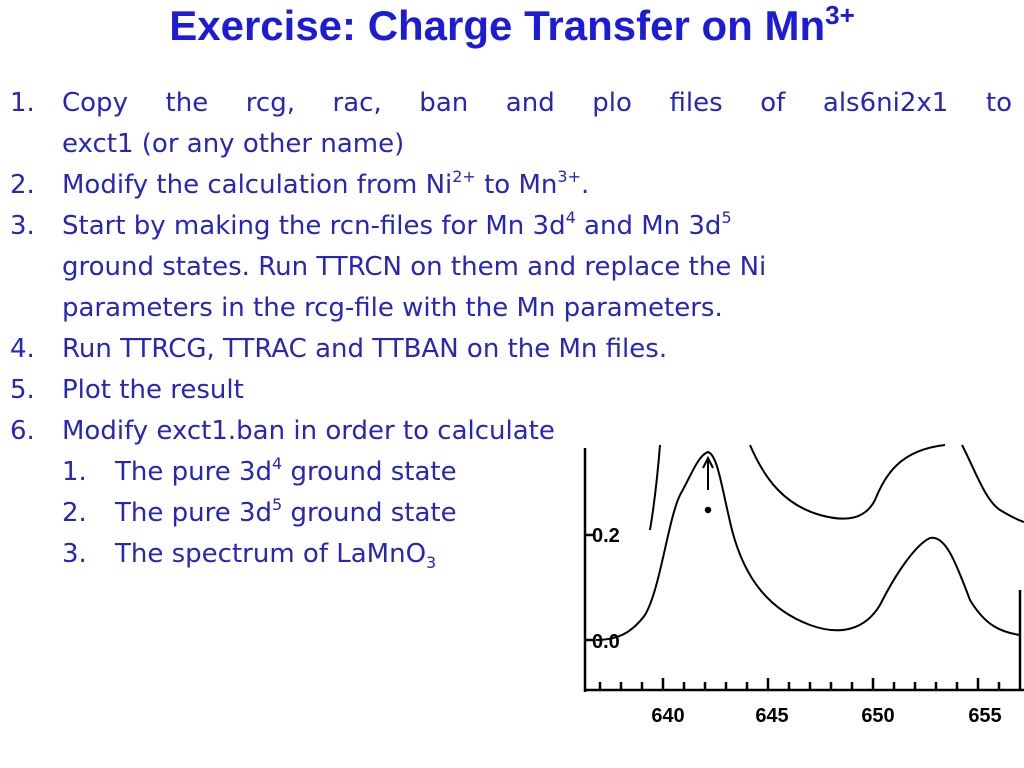 The width and height of the screenshot is (1024, 768). I want to click on text: to Mn, so click(516, 185).